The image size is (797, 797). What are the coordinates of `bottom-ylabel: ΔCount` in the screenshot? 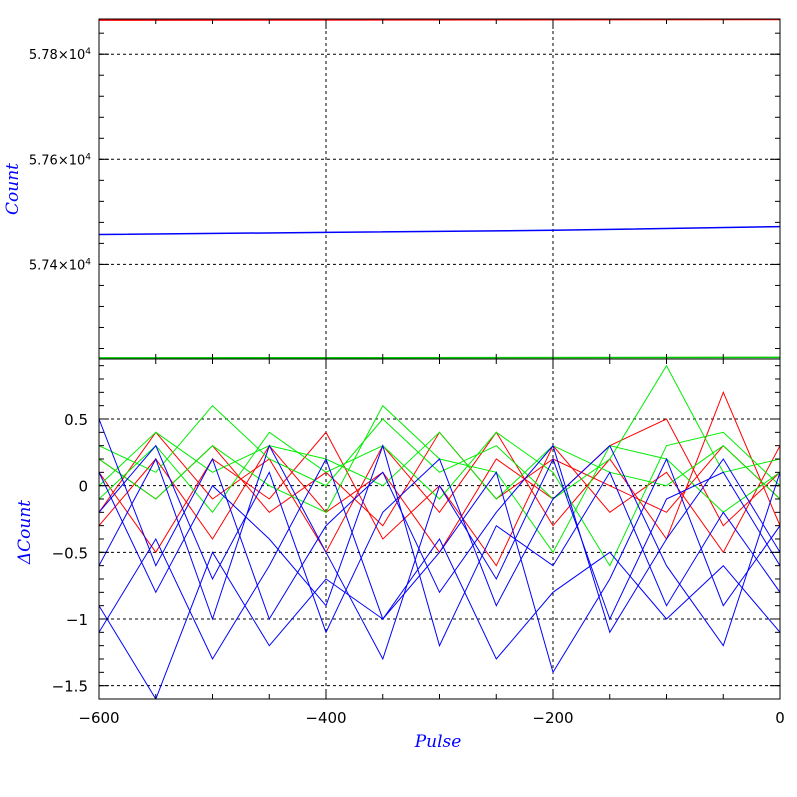 It's located at (25, 532).